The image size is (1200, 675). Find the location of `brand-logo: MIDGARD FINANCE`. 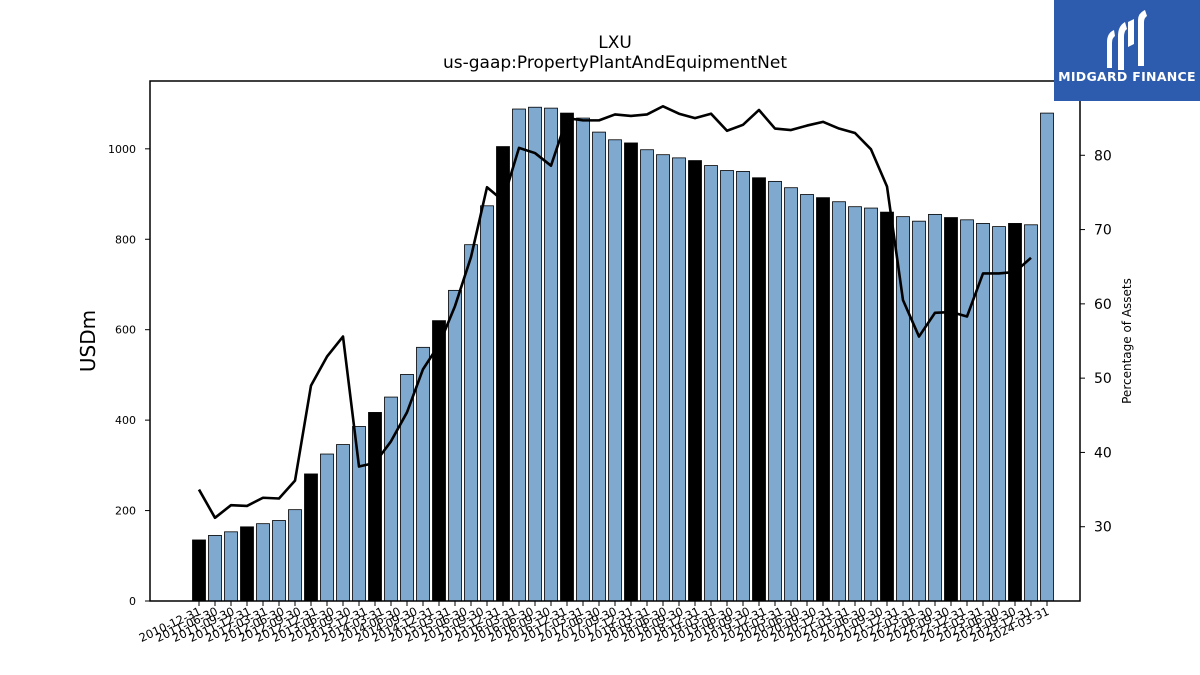

brand-logo: MIDGARD FINANCE is located at coordinates (1127, 50).